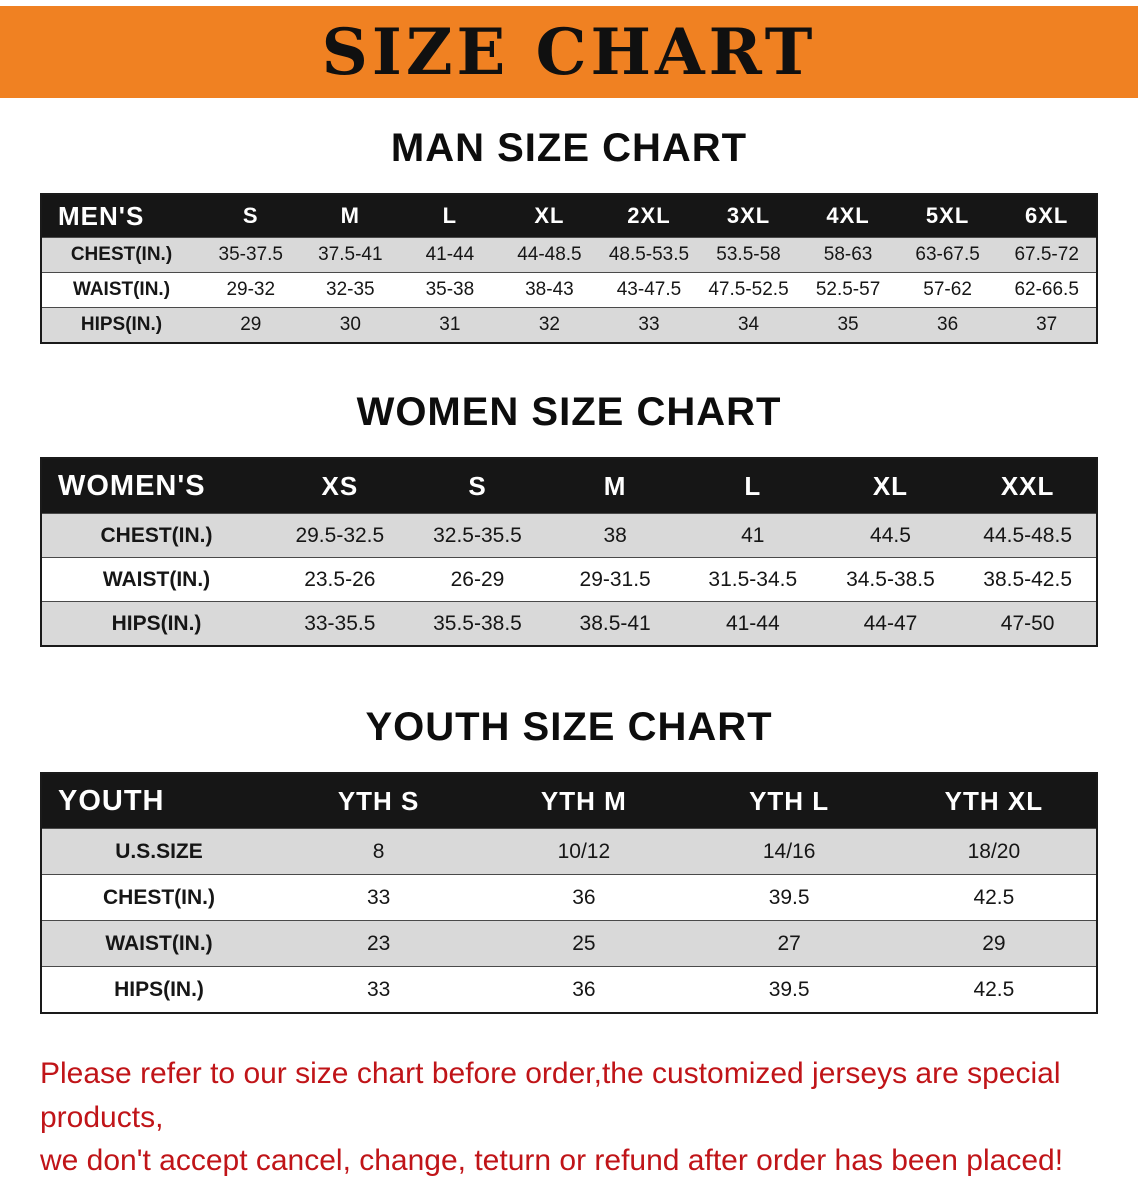  What do you see at coordinates (1028, 535) in the screenshot?
I see `size-cell: 44.5-48.5` at bounding box center [1028, 535].